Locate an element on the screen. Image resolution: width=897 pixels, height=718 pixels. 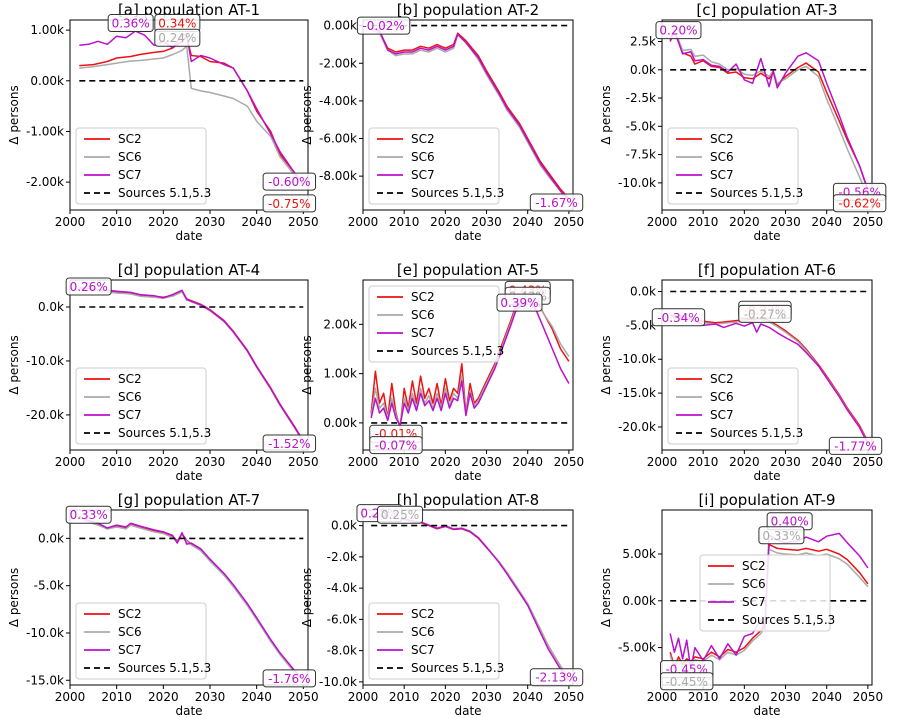
annotation-label: -1.76% is located at coordinates (289, 679).